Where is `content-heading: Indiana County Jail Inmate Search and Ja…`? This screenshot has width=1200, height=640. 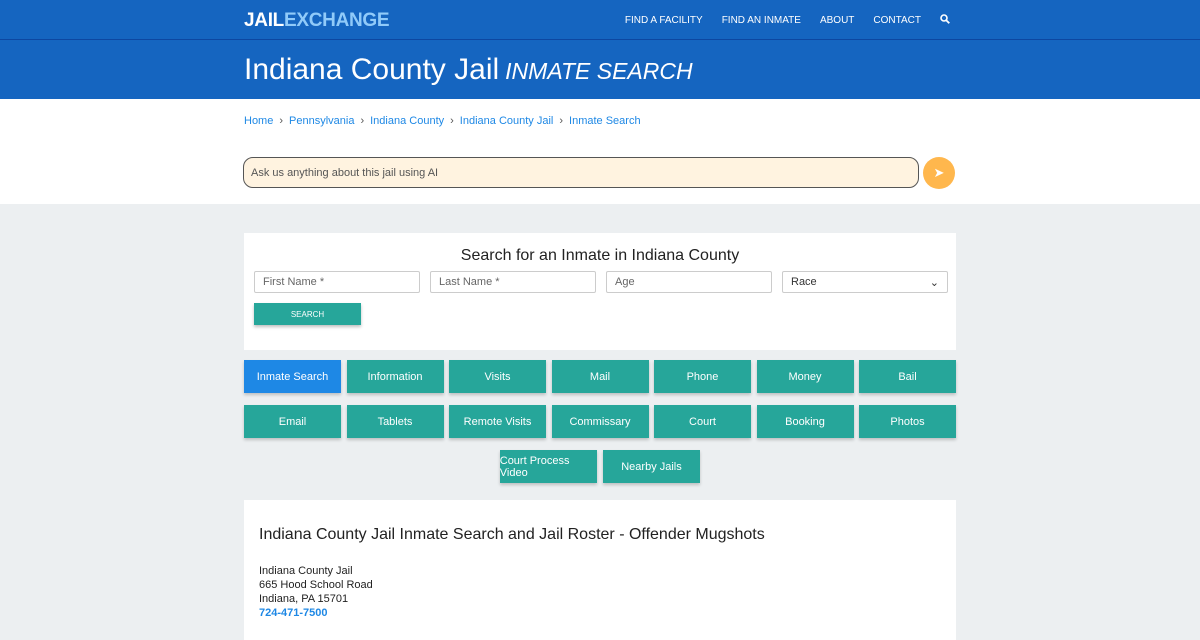
content-heading: Indiana County Jail Inmate Search and Ja… is located at coordinates (512, 534).